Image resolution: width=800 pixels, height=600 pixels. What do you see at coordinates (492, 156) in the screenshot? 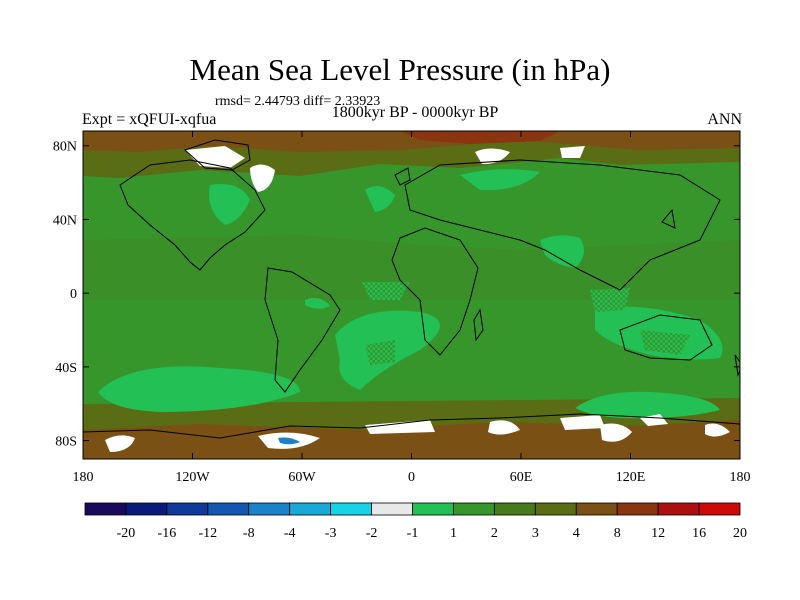
I see `field-svalbard-high` at bounding box center [492, 156].